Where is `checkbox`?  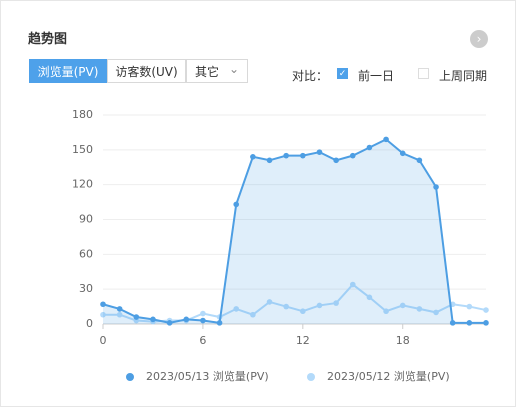 checkbox is located at coordinates (423, 73).